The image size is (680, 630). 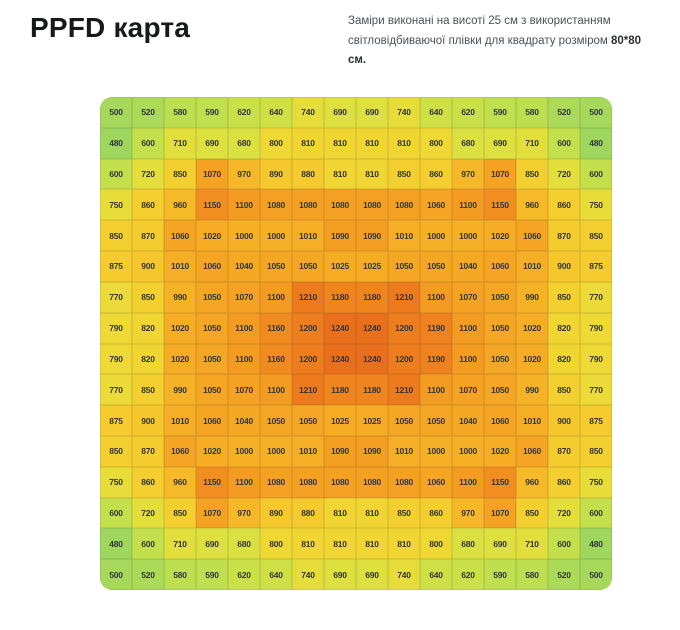 What do you see at coordinates (116, 328) in the screenshot?
I see `heatmap-cell: 790` at bounding box center [116, 328].